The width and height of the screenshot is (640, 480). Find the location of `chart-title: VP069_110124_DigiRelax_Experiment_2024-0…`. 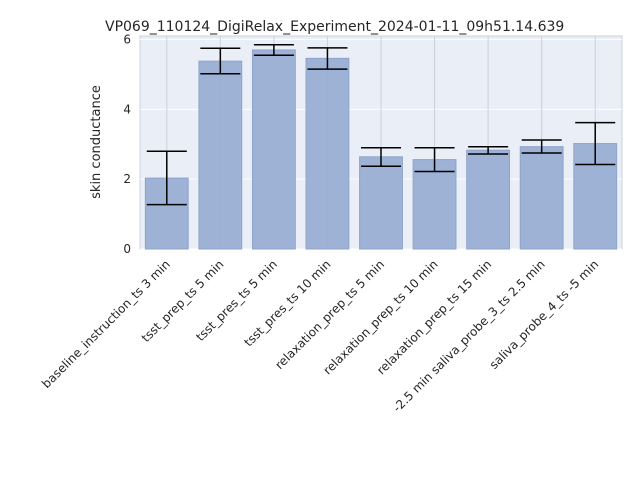

chart-title: VP069_110124_DigiRelax_Experiment_2024-0… is located at coordinates (334, 27).